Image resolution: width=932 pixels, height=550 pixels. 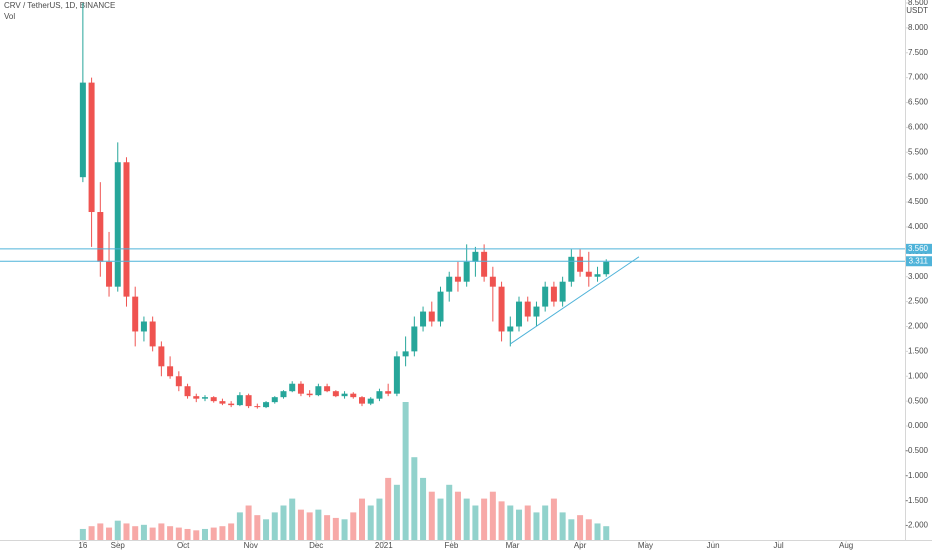 What do you see at coordinates (918, 350) in the screenshot?
I see `y-tick-label: 1.500` at bounding box center [918, 350].